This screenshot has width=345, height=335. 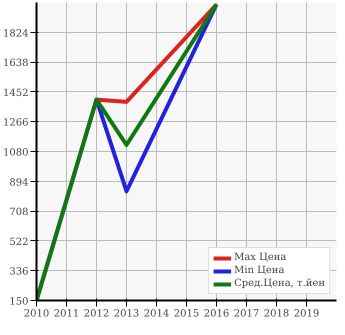 I want to click on x-tick-label: 2017, so click(x=247, y=314).